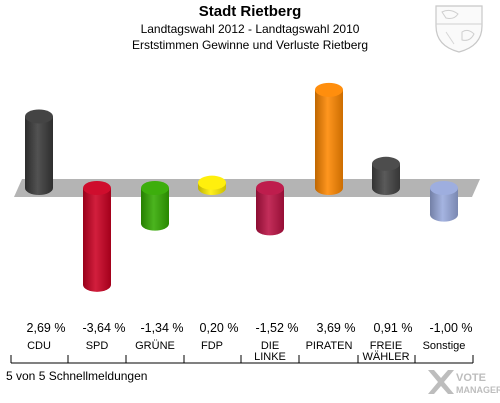 The height and width of the screenshot is (403, 500). I want to click on bar-freie-wähler, so click(386, 175).